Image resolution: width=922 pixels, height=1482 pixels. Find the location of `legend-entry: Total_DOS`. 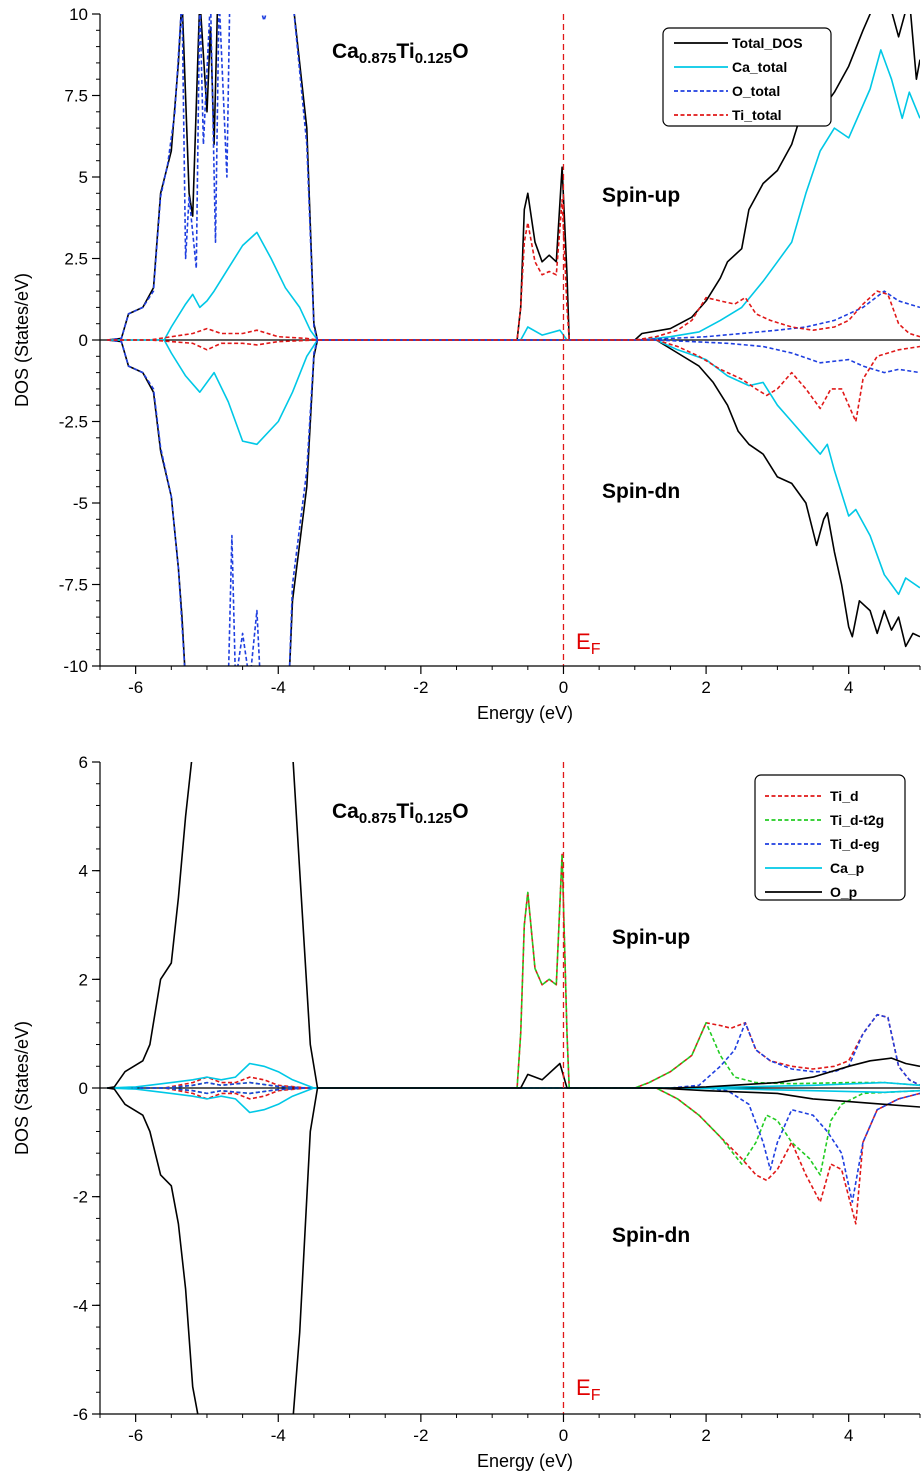

legend-entry: Total_DOS is located at coordinates (767, 43).